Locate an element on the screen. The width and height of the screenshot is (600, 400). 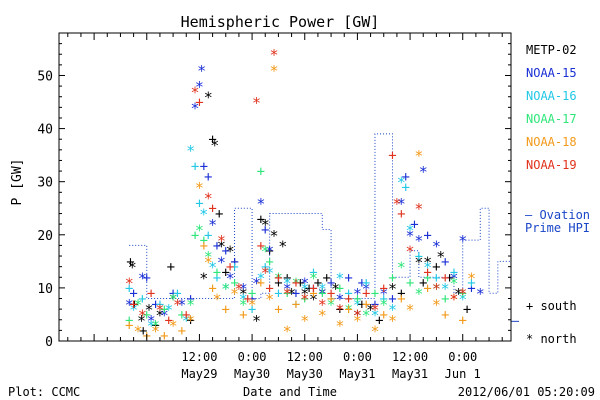
legend-entry: NOAA-17 is located at coordinates (551, 119).